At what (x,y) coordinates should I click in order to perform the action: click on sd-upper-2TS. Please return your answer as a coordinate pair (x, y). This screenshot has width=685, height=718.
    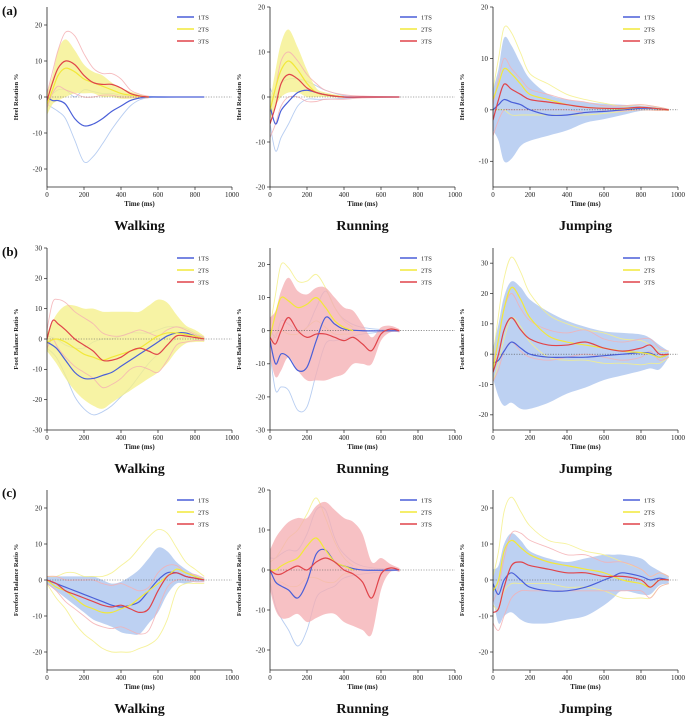
    Looking at the image, I should click on (581, 307).